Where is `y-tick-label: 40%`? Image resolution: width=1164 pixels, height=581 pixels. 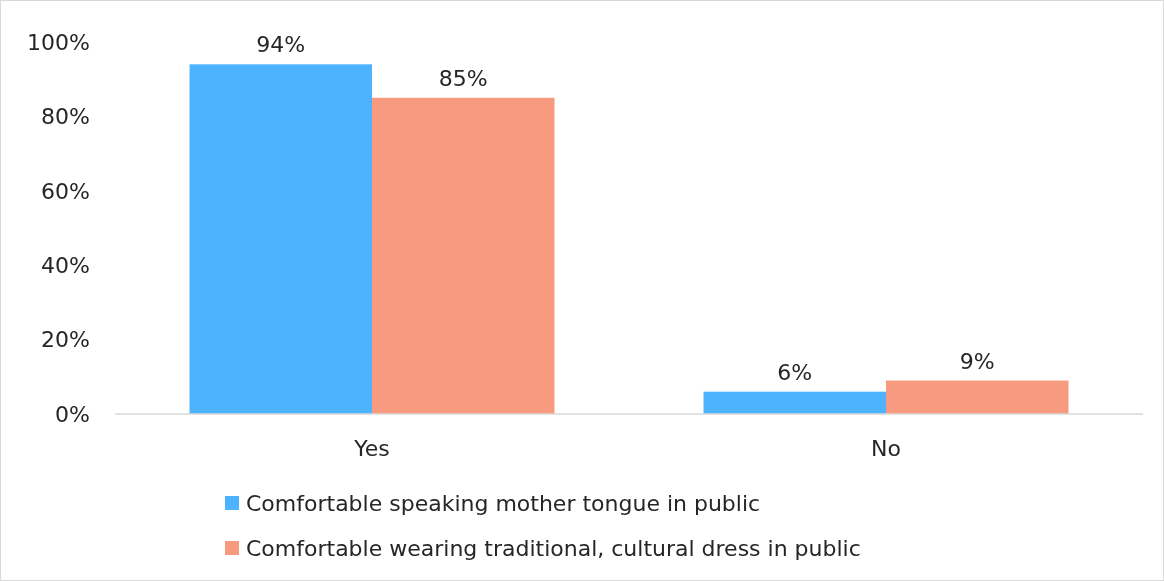 y-tick-label: 40% is located at coordinates (65, 265).